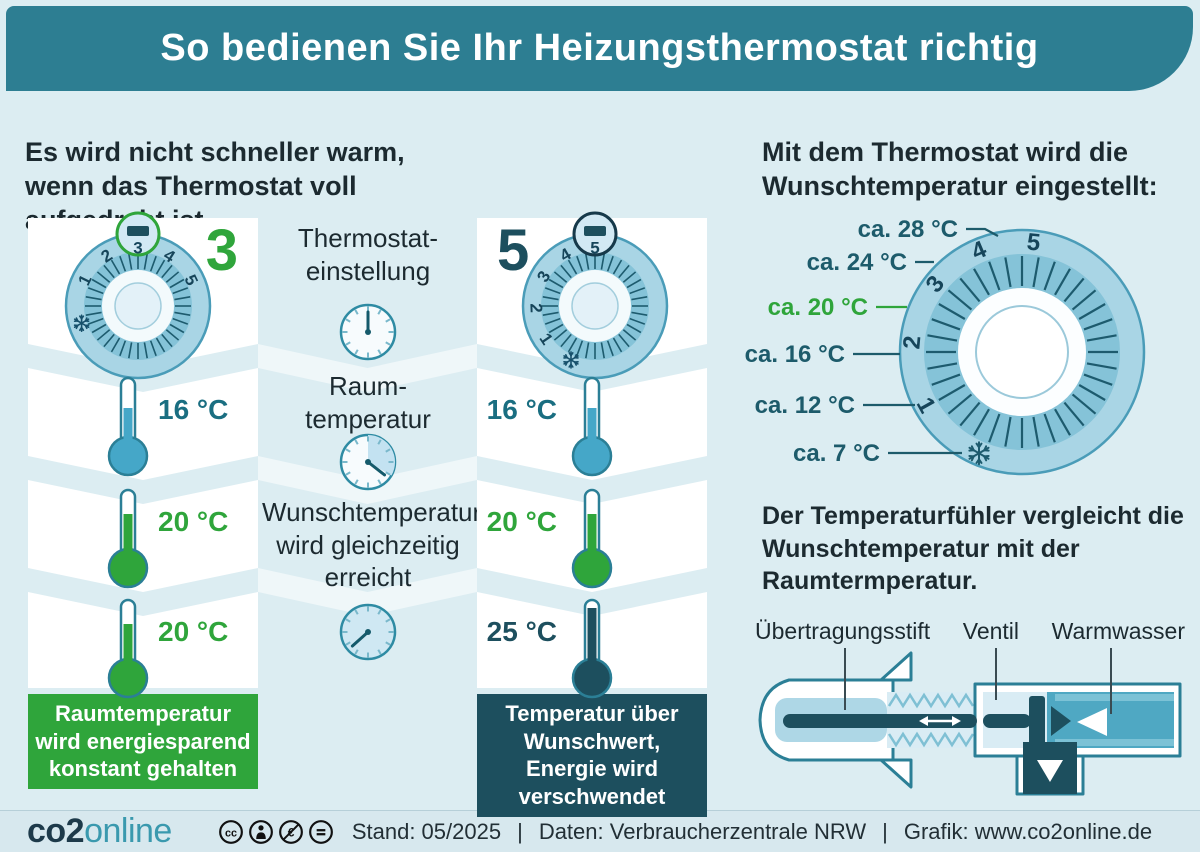 Image resolution: width=1200 pixels, height=852 pixels. I want to click on footer-bar: co2online cc € Stand:, so click(600, 831).